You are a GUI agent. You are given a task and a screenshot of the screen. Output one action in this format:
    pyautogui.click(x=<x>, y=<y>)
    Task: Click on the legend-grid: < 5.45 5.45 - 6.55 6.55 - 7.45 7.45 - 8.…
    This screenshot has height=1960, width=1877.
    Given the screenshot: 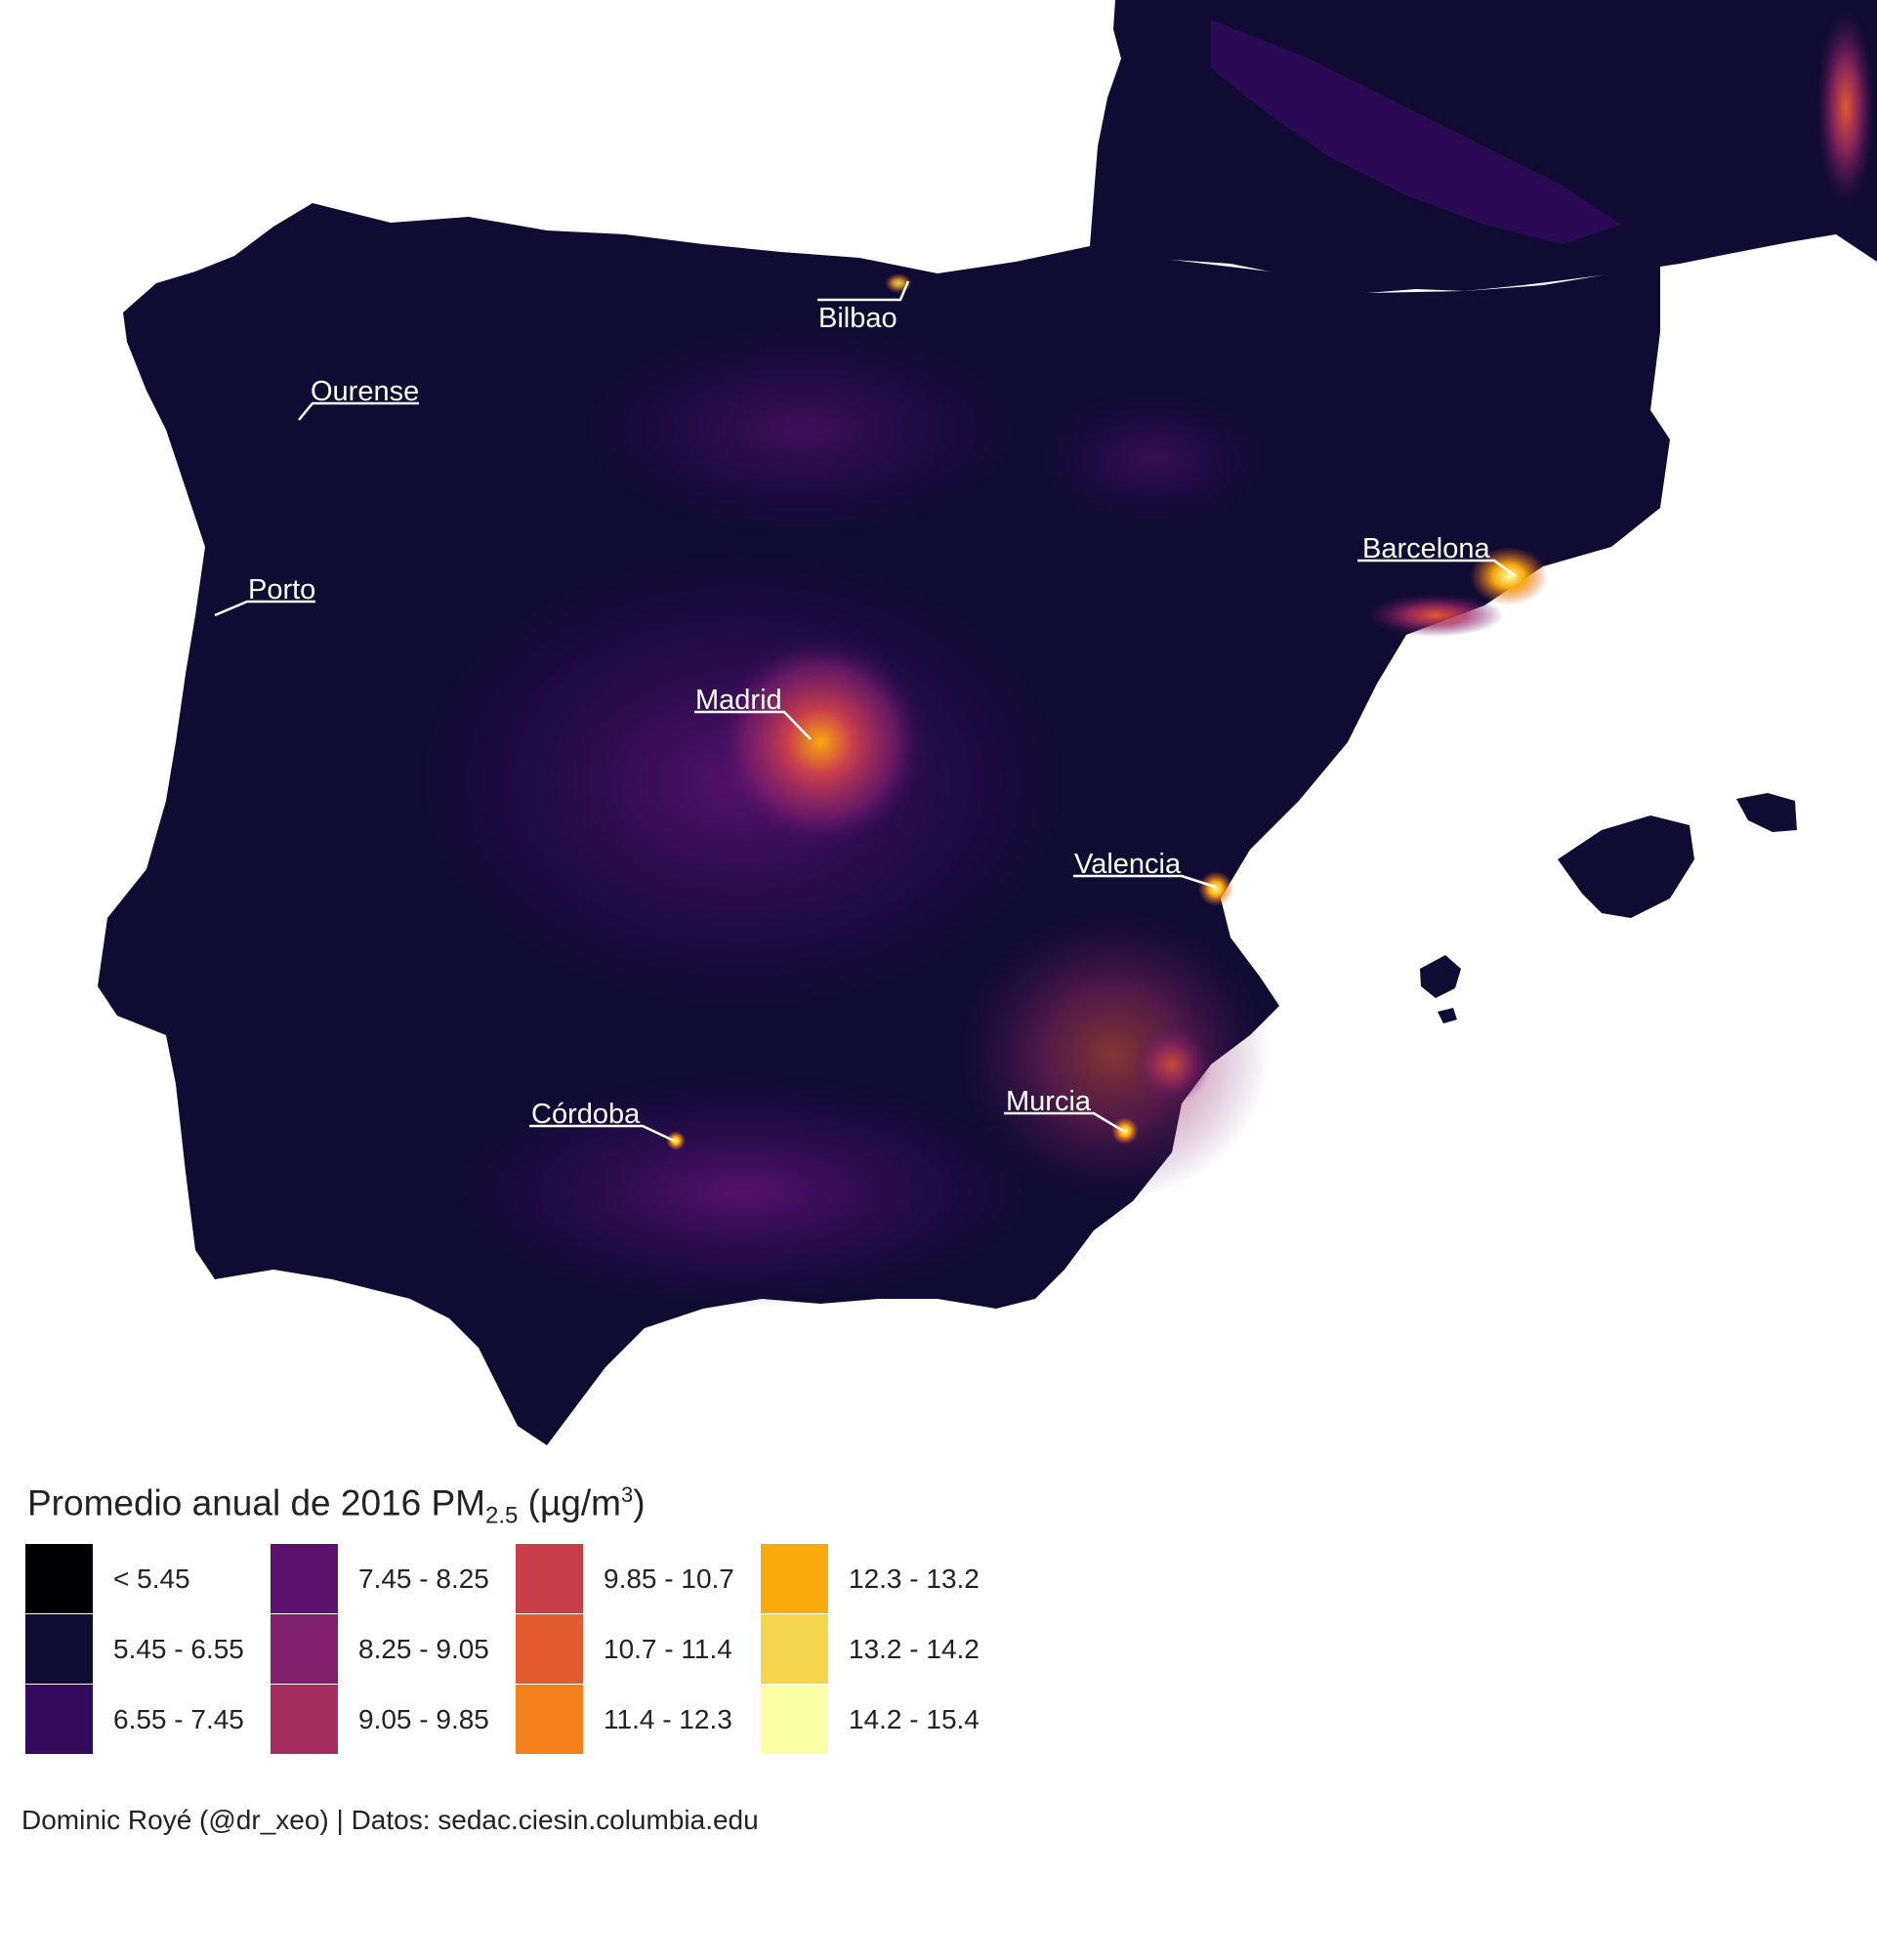 What is the action you would take?
    pyautogui.click(x=562, y=1649)
    